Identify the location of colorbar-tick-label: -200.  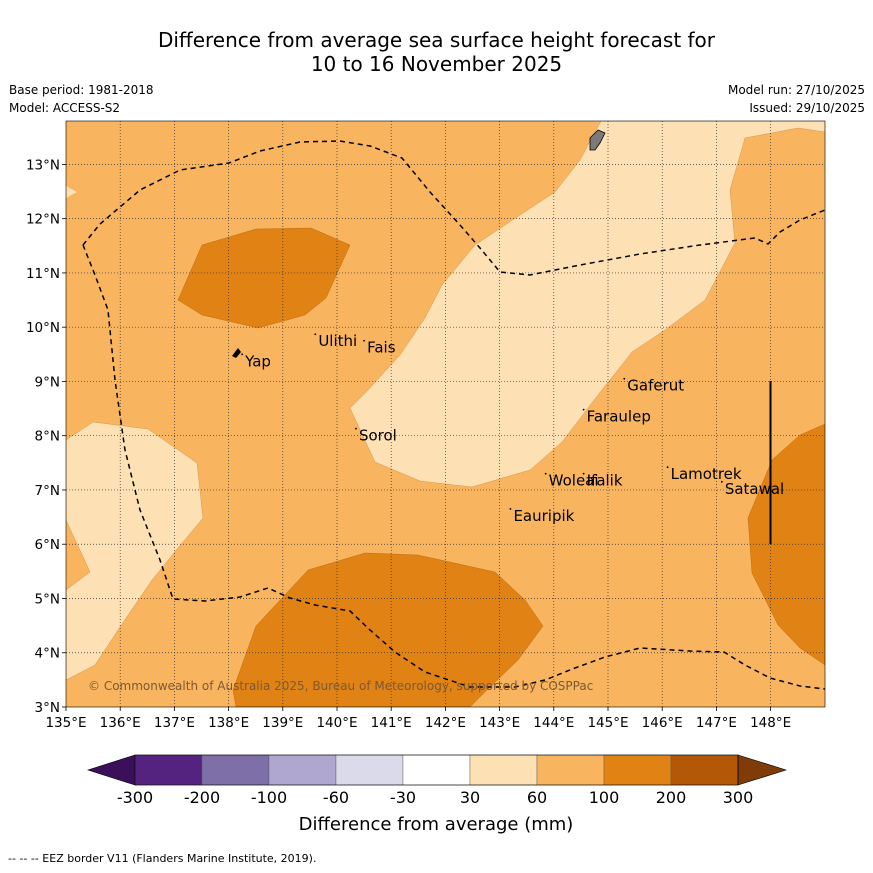
(202, 797).